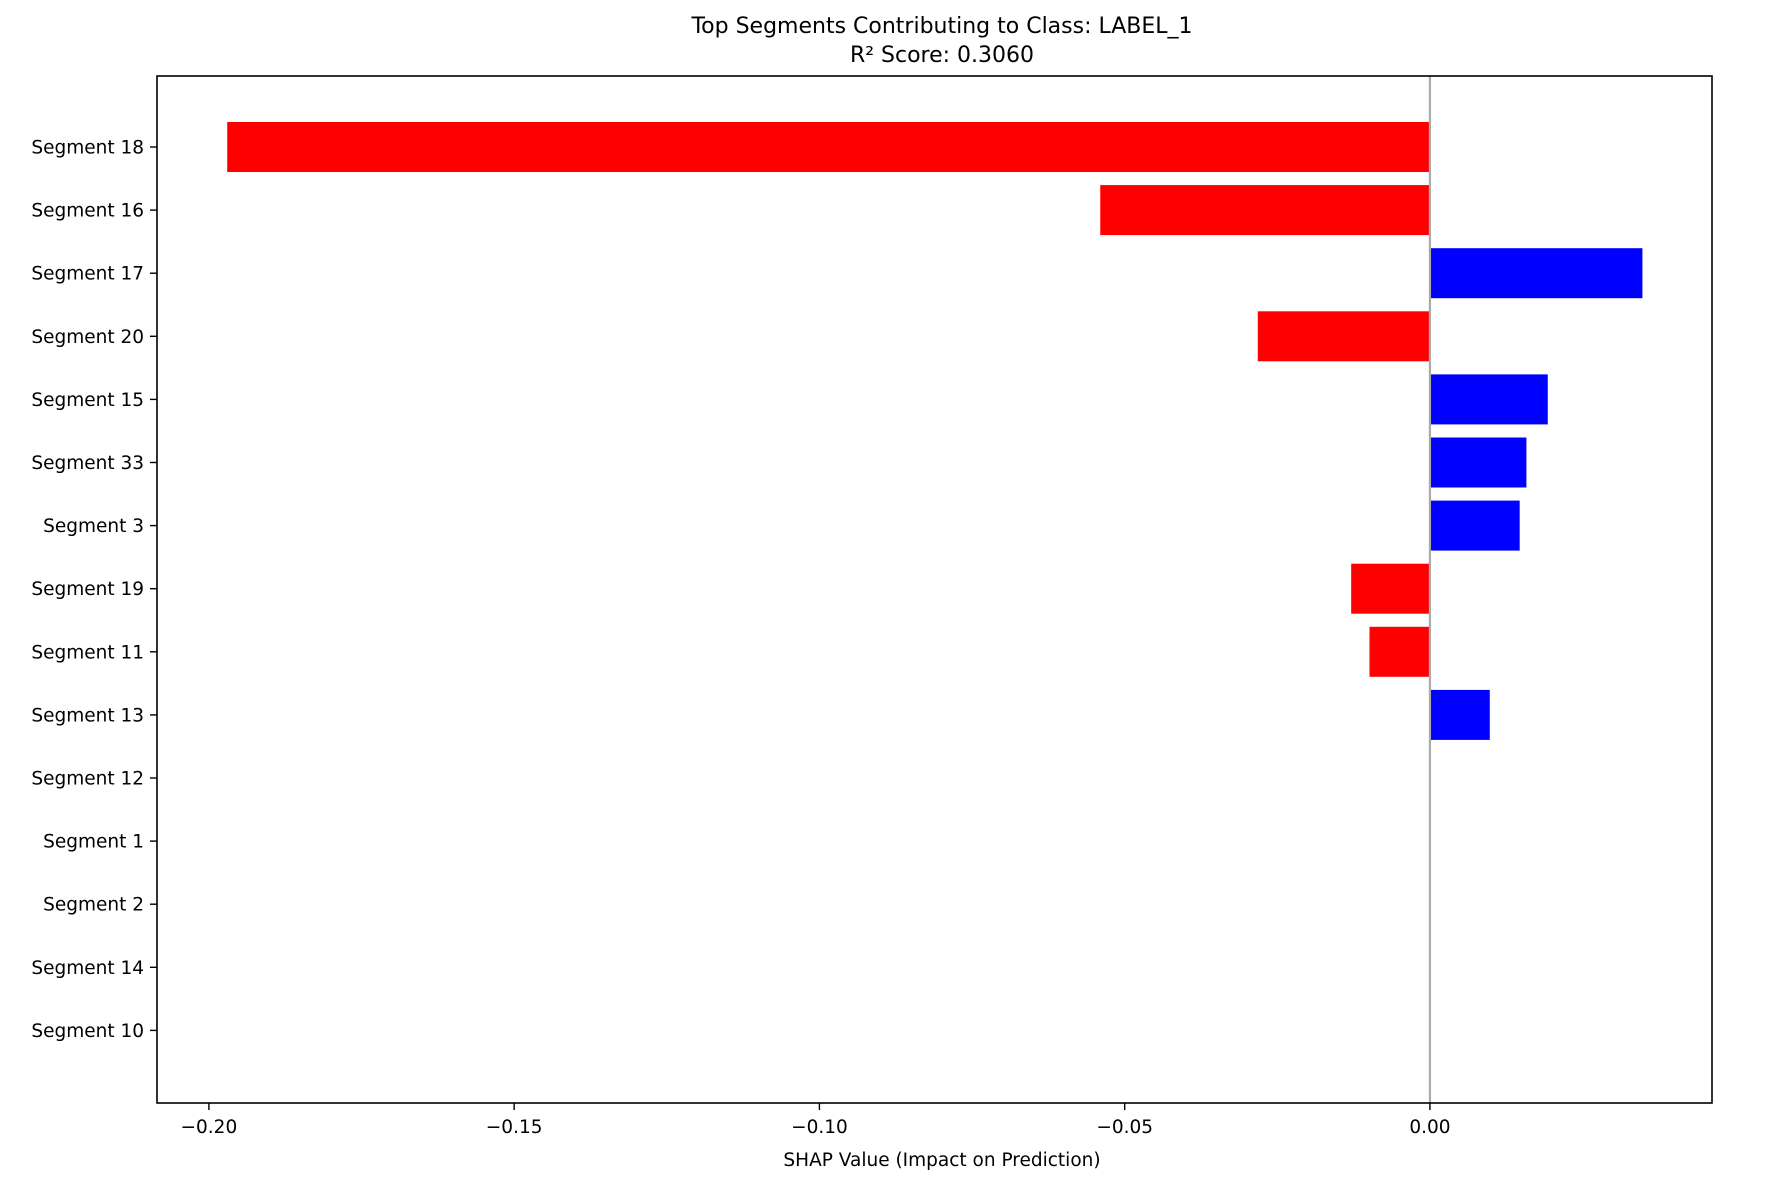 The image size is (1784, 1178). Describe the element at coordinates (1429, 1127) in the screenshot. I see `x-tick-label: 0.00` at that location.